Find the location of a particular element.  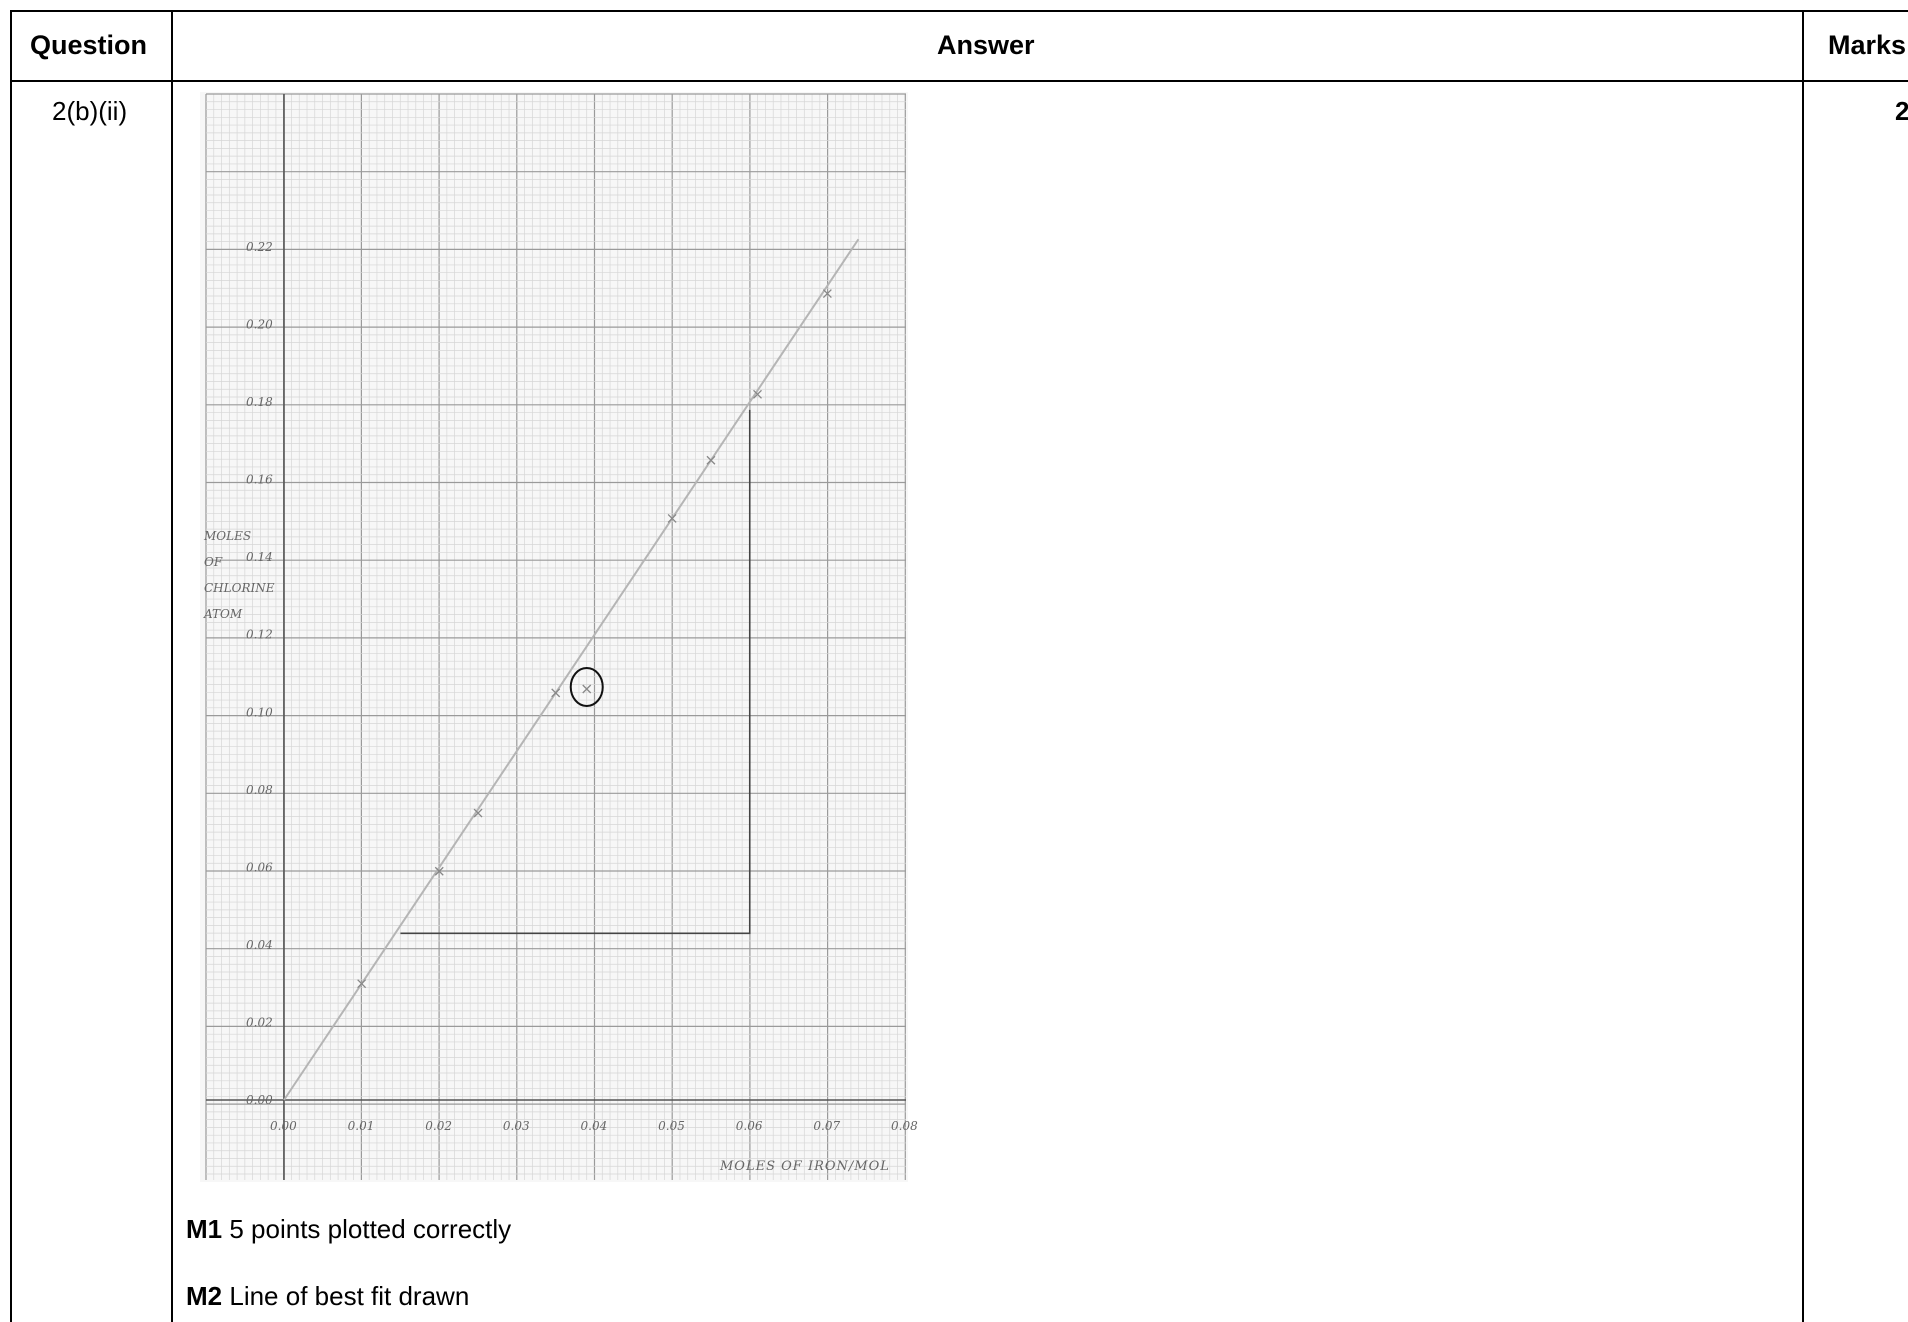

y-tick-label: 0.14 is located at coordinates (259, 557).